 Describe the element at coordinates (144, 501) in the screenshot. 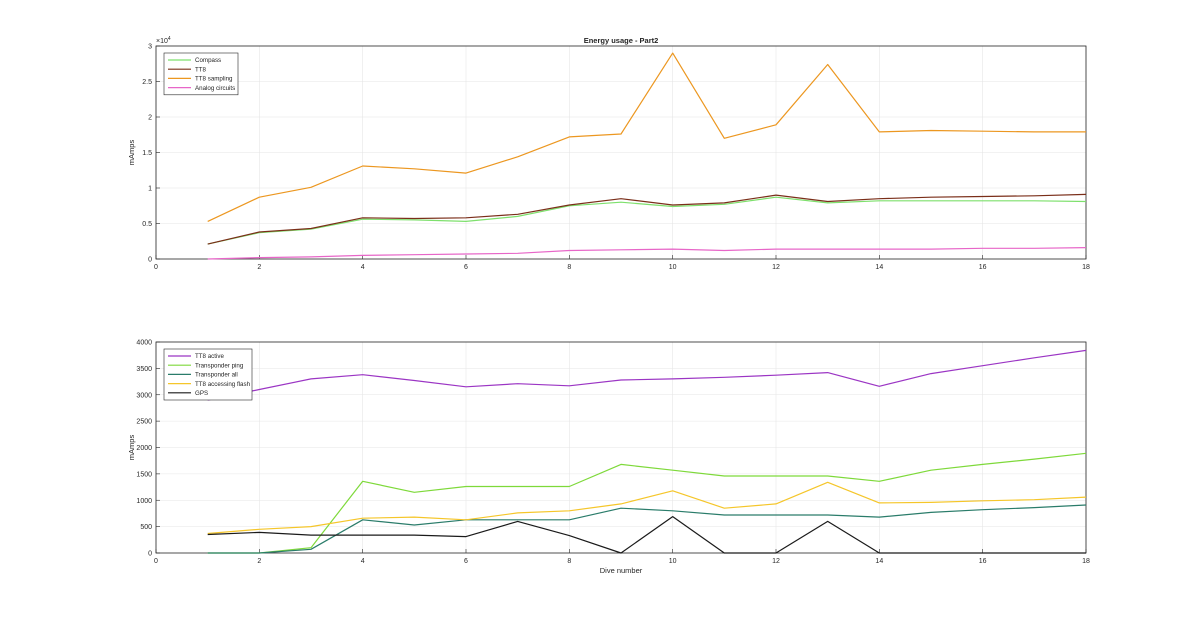

I see `y-tick-label: 1000` at that location.